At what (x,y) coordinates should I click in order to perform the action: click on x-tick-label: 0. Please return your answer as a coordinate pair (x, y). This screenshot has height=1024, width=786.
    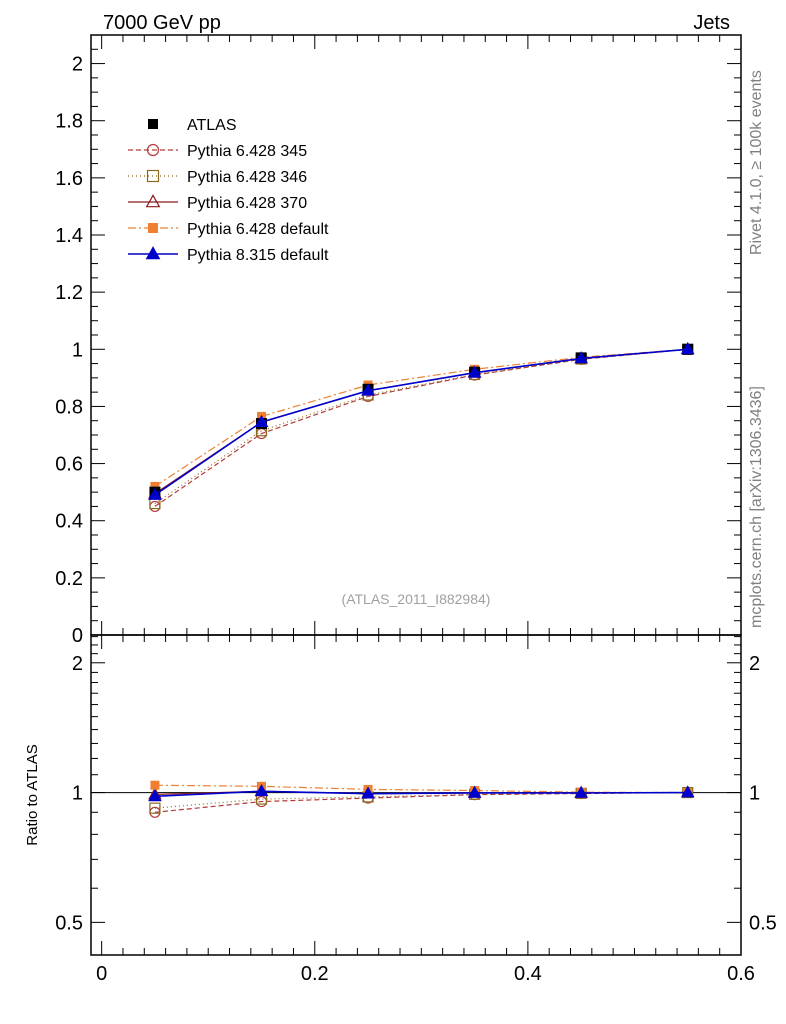
    Looking at the image, I should click on (101, 974).